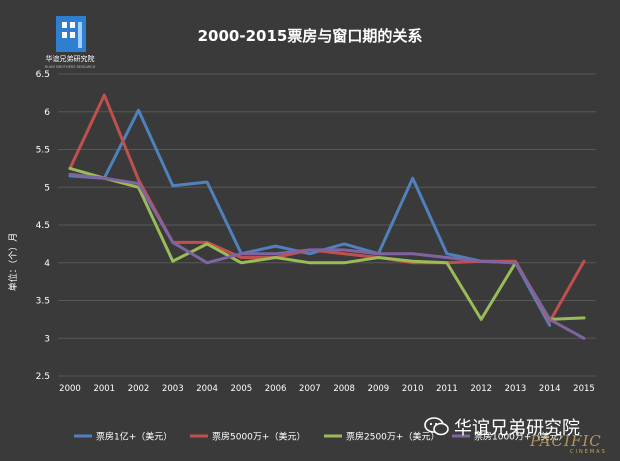 The width and height of the screenshot is (620, 461). What do you see at coordinates (43, 377) in the screenshot?
I see `y-tick-label: 2.5` at bounding box center [43, 377].